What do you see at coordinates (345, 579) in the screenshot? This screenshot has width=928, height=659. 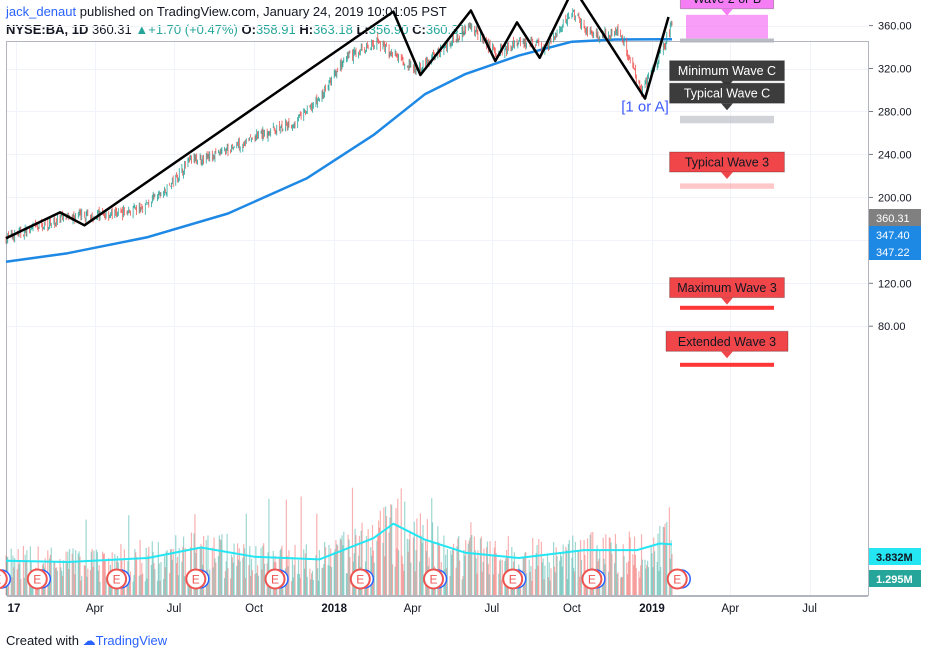 I see `earnings-markers: EEEEEEEEEE` at bounding box center [345, 579].